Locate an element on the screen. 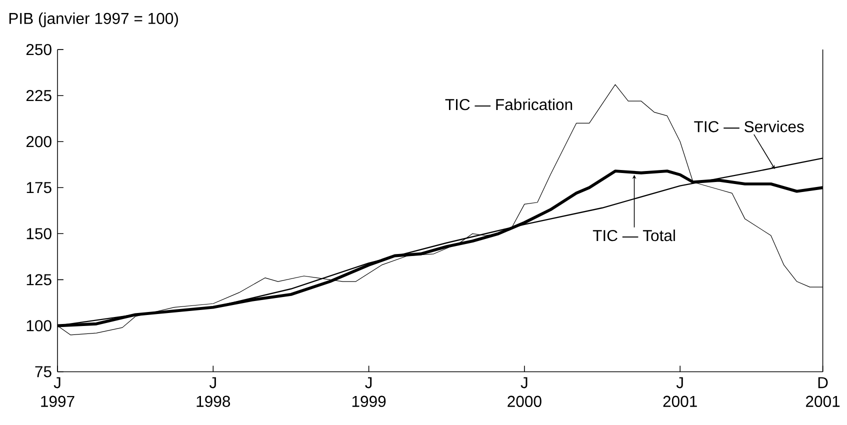 Image resolution: width=847 pixels, height=425 pixels. y-tick-label: 250 is located at coordinates (39, 50).